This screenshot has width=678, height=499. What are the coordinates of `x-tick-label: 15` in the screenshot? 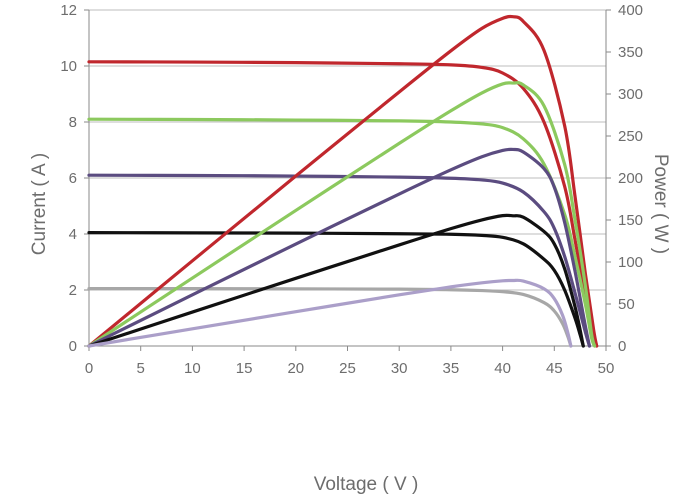 It's located at (244, 368).